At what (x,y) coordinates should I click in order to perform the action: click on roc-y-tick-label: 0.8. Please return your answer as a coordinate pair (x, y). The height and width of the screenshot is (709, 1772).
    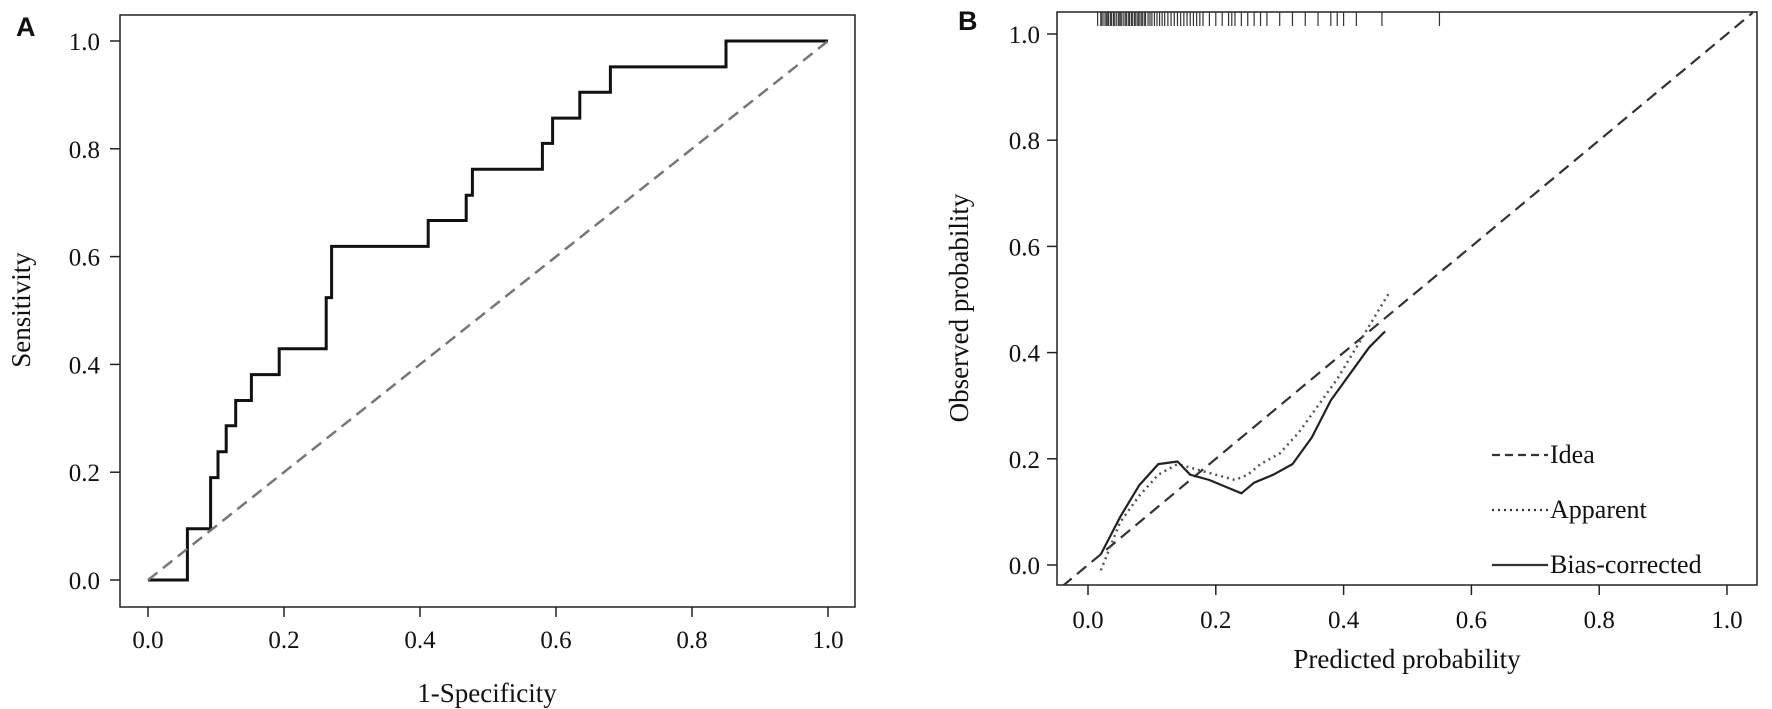
    Looking at the image, I should click on (84, 150).